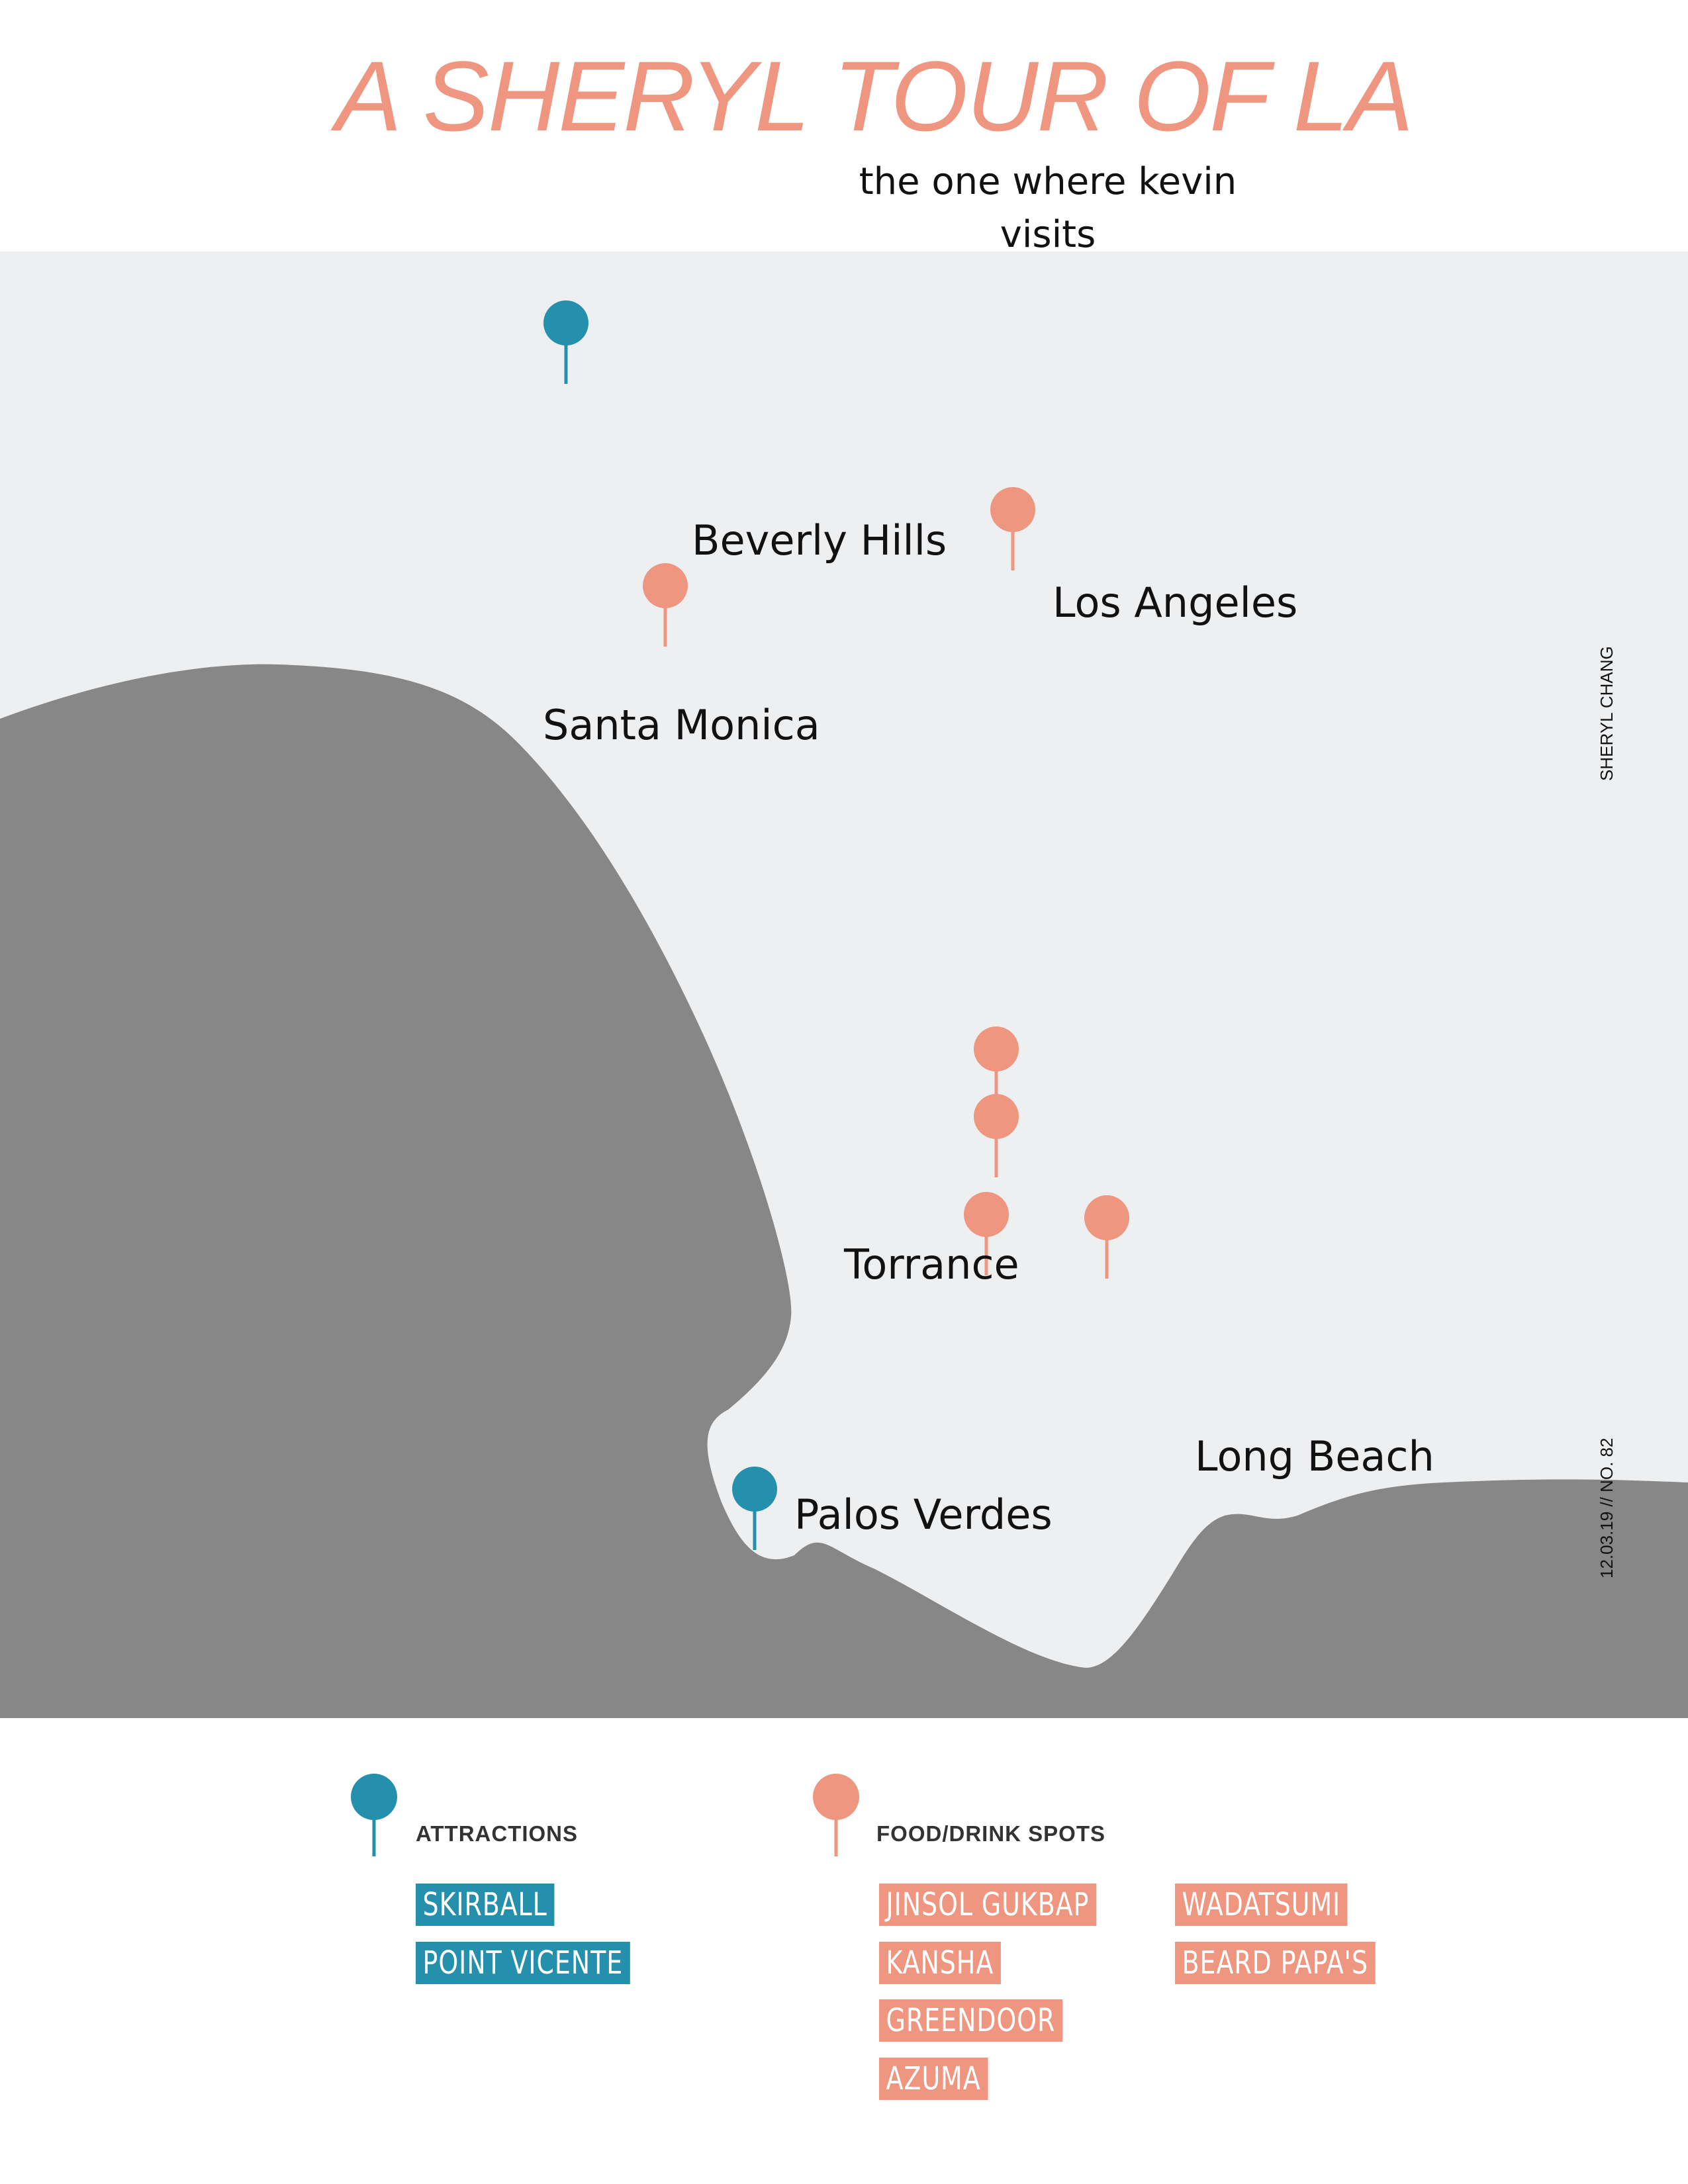 The height and width of the screenshot is (2184, 1688). Describe the element at coordinates (1314, 1456) in the screenshot. I see `place-label-long-beach: Long Beach` at that location.